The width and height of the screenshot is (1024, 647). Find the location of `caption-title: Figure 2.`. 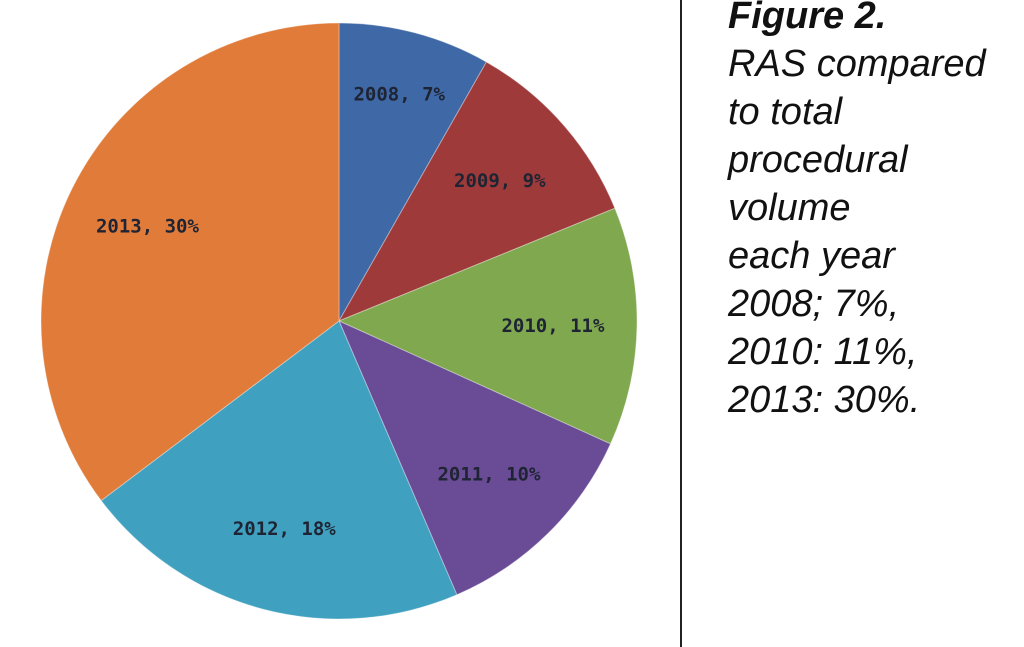

caption-title: Figure 2. is located at coordinates (807, 18).